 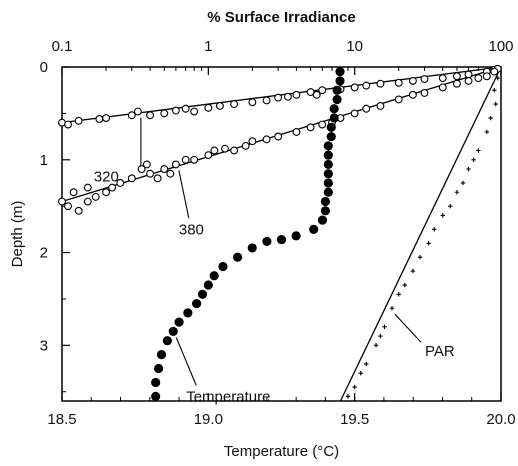 What do you see at coordinates (44, 160) in the screenshot?
I see `left-tick-label: 1` at bounding box center [44, 160].